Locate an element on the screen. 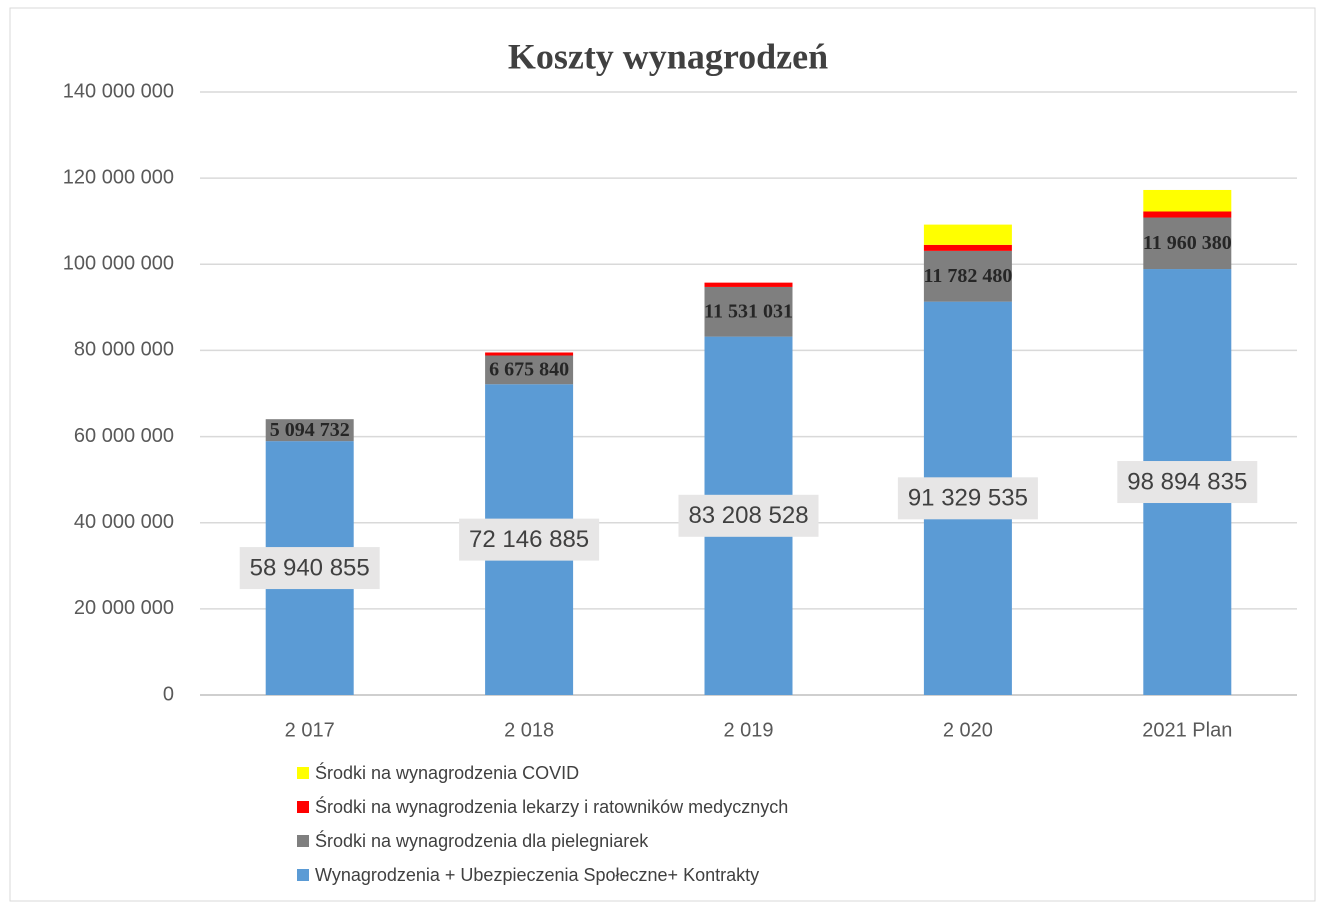  data-label: 11 960 380 is located at coordinates (1187, 243).